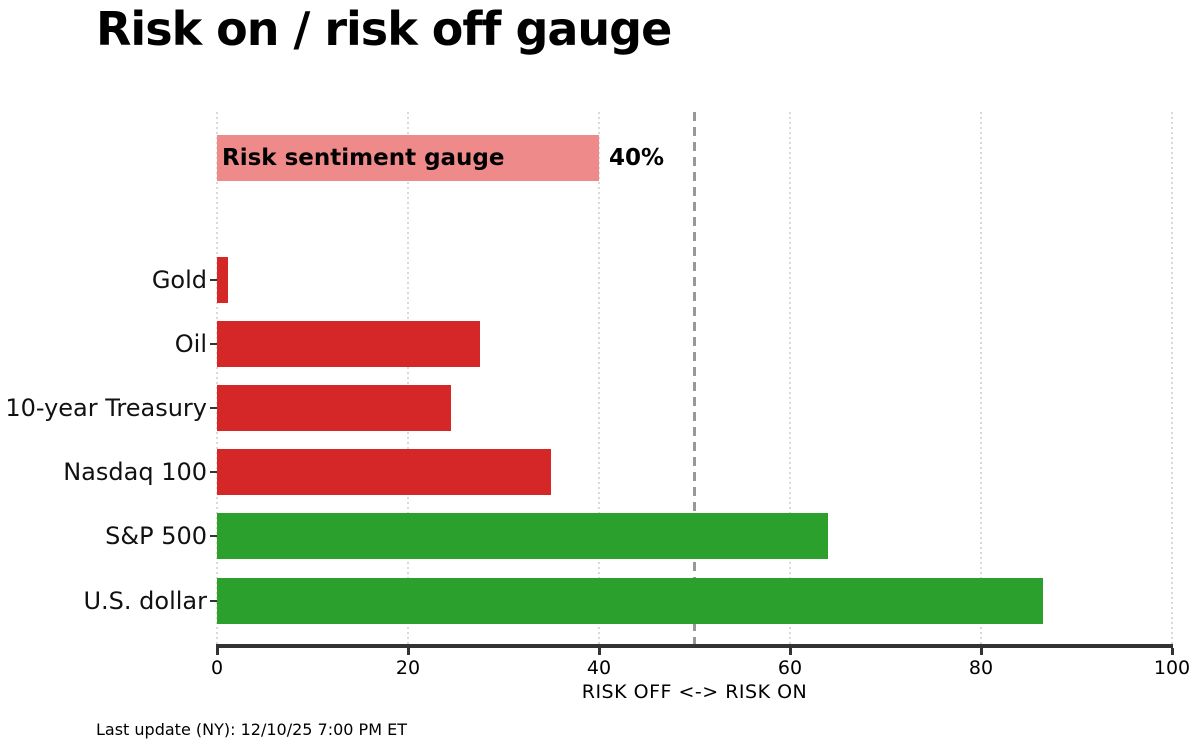  What do you see at coordinates (135, 472) in the screenshot?
I see `y-label-nasdaq-100: Nasdaq 100` at bounding box center [135, 472].